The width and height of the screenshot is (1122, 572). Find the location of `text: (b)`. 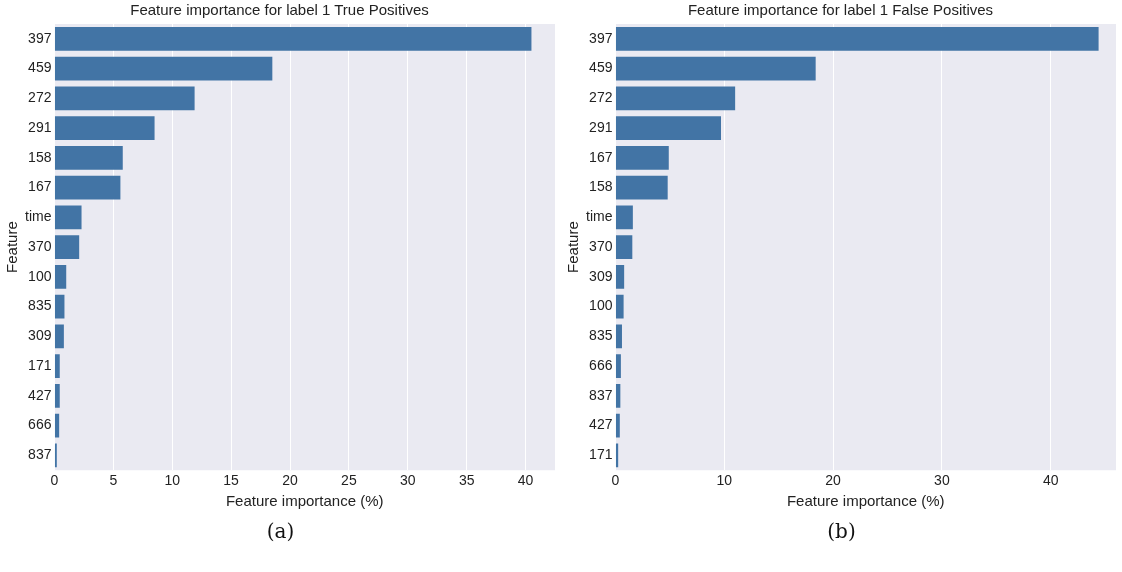

text: (b) is located at coordinates (841, 531).